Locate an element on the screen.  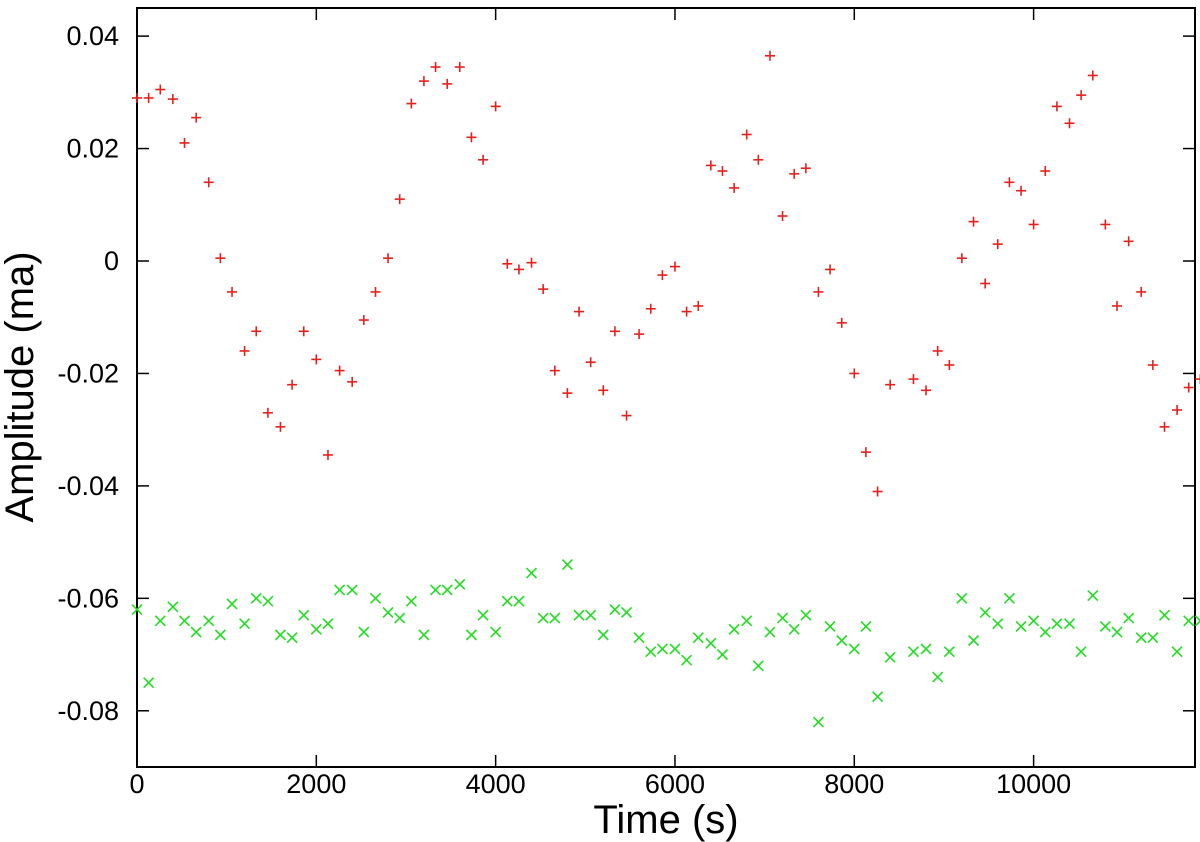
x-tick-label: 0 is located at coordinates (136, 784).